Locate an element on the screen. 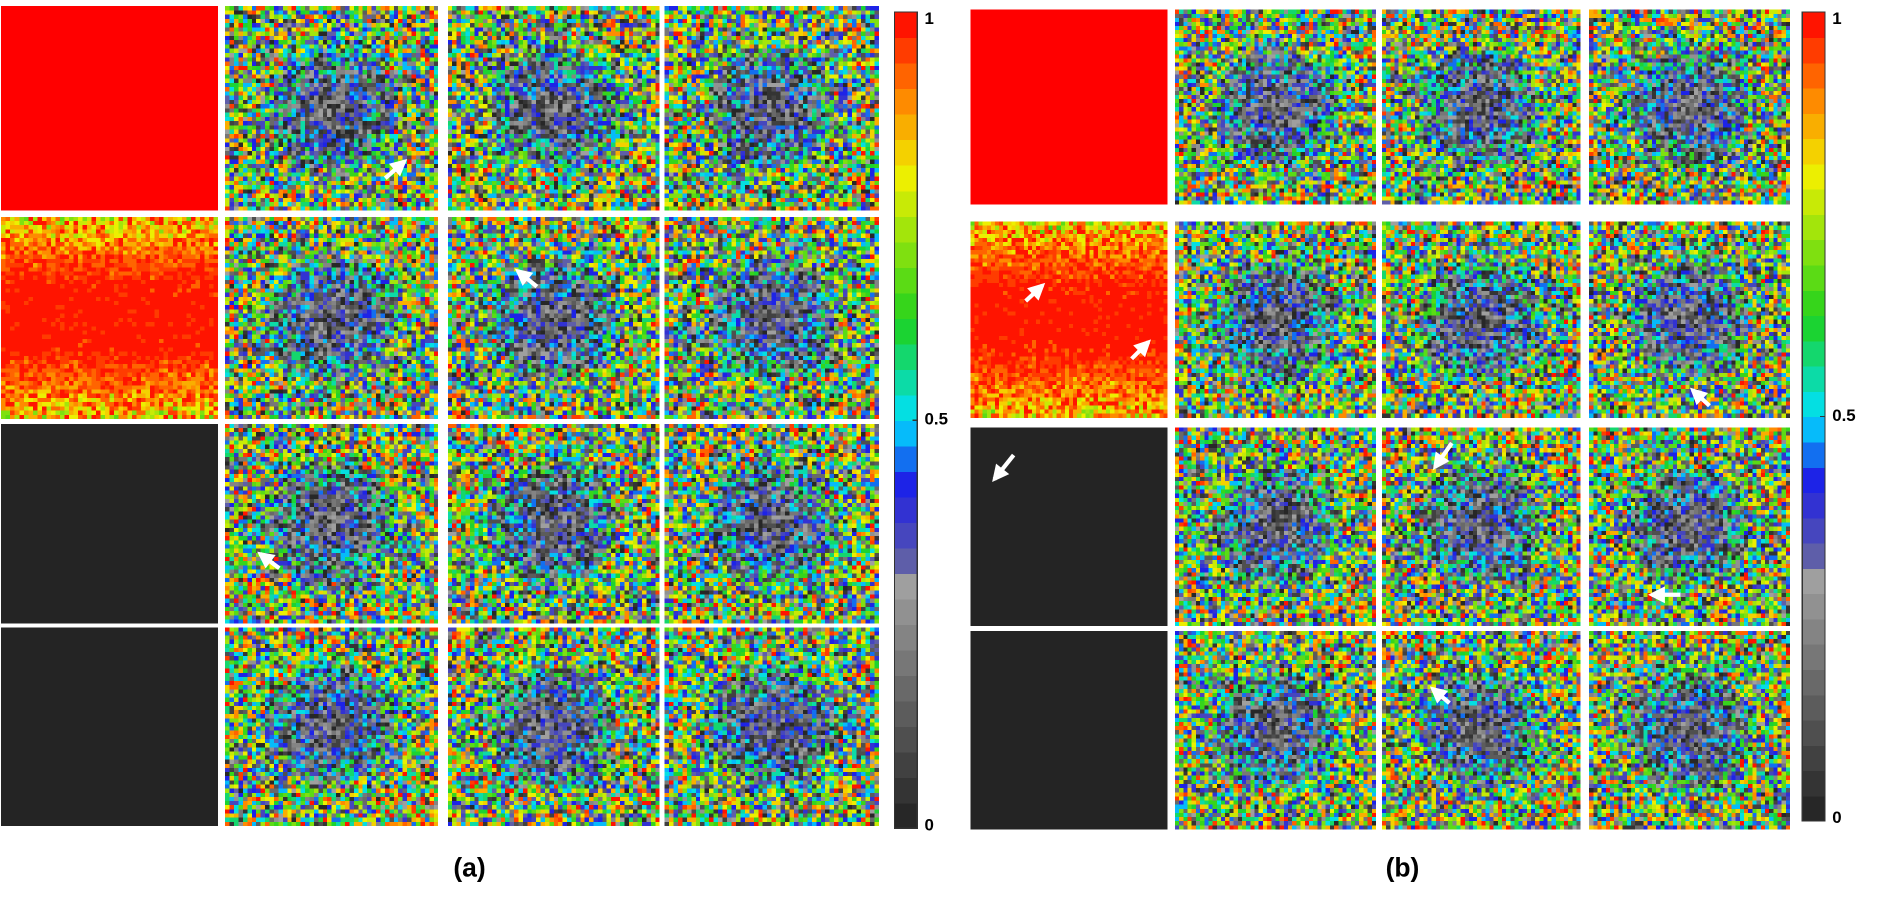  colorbar-tick-label: 0 is located at coordinates (929, 824).